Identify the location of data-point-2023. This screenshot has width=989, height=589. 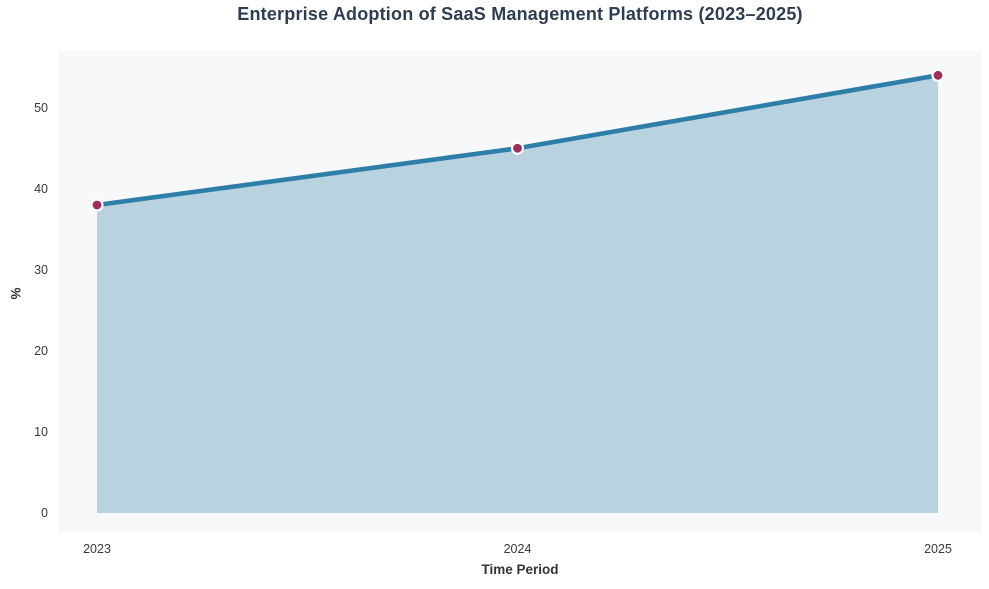
(97, 205).